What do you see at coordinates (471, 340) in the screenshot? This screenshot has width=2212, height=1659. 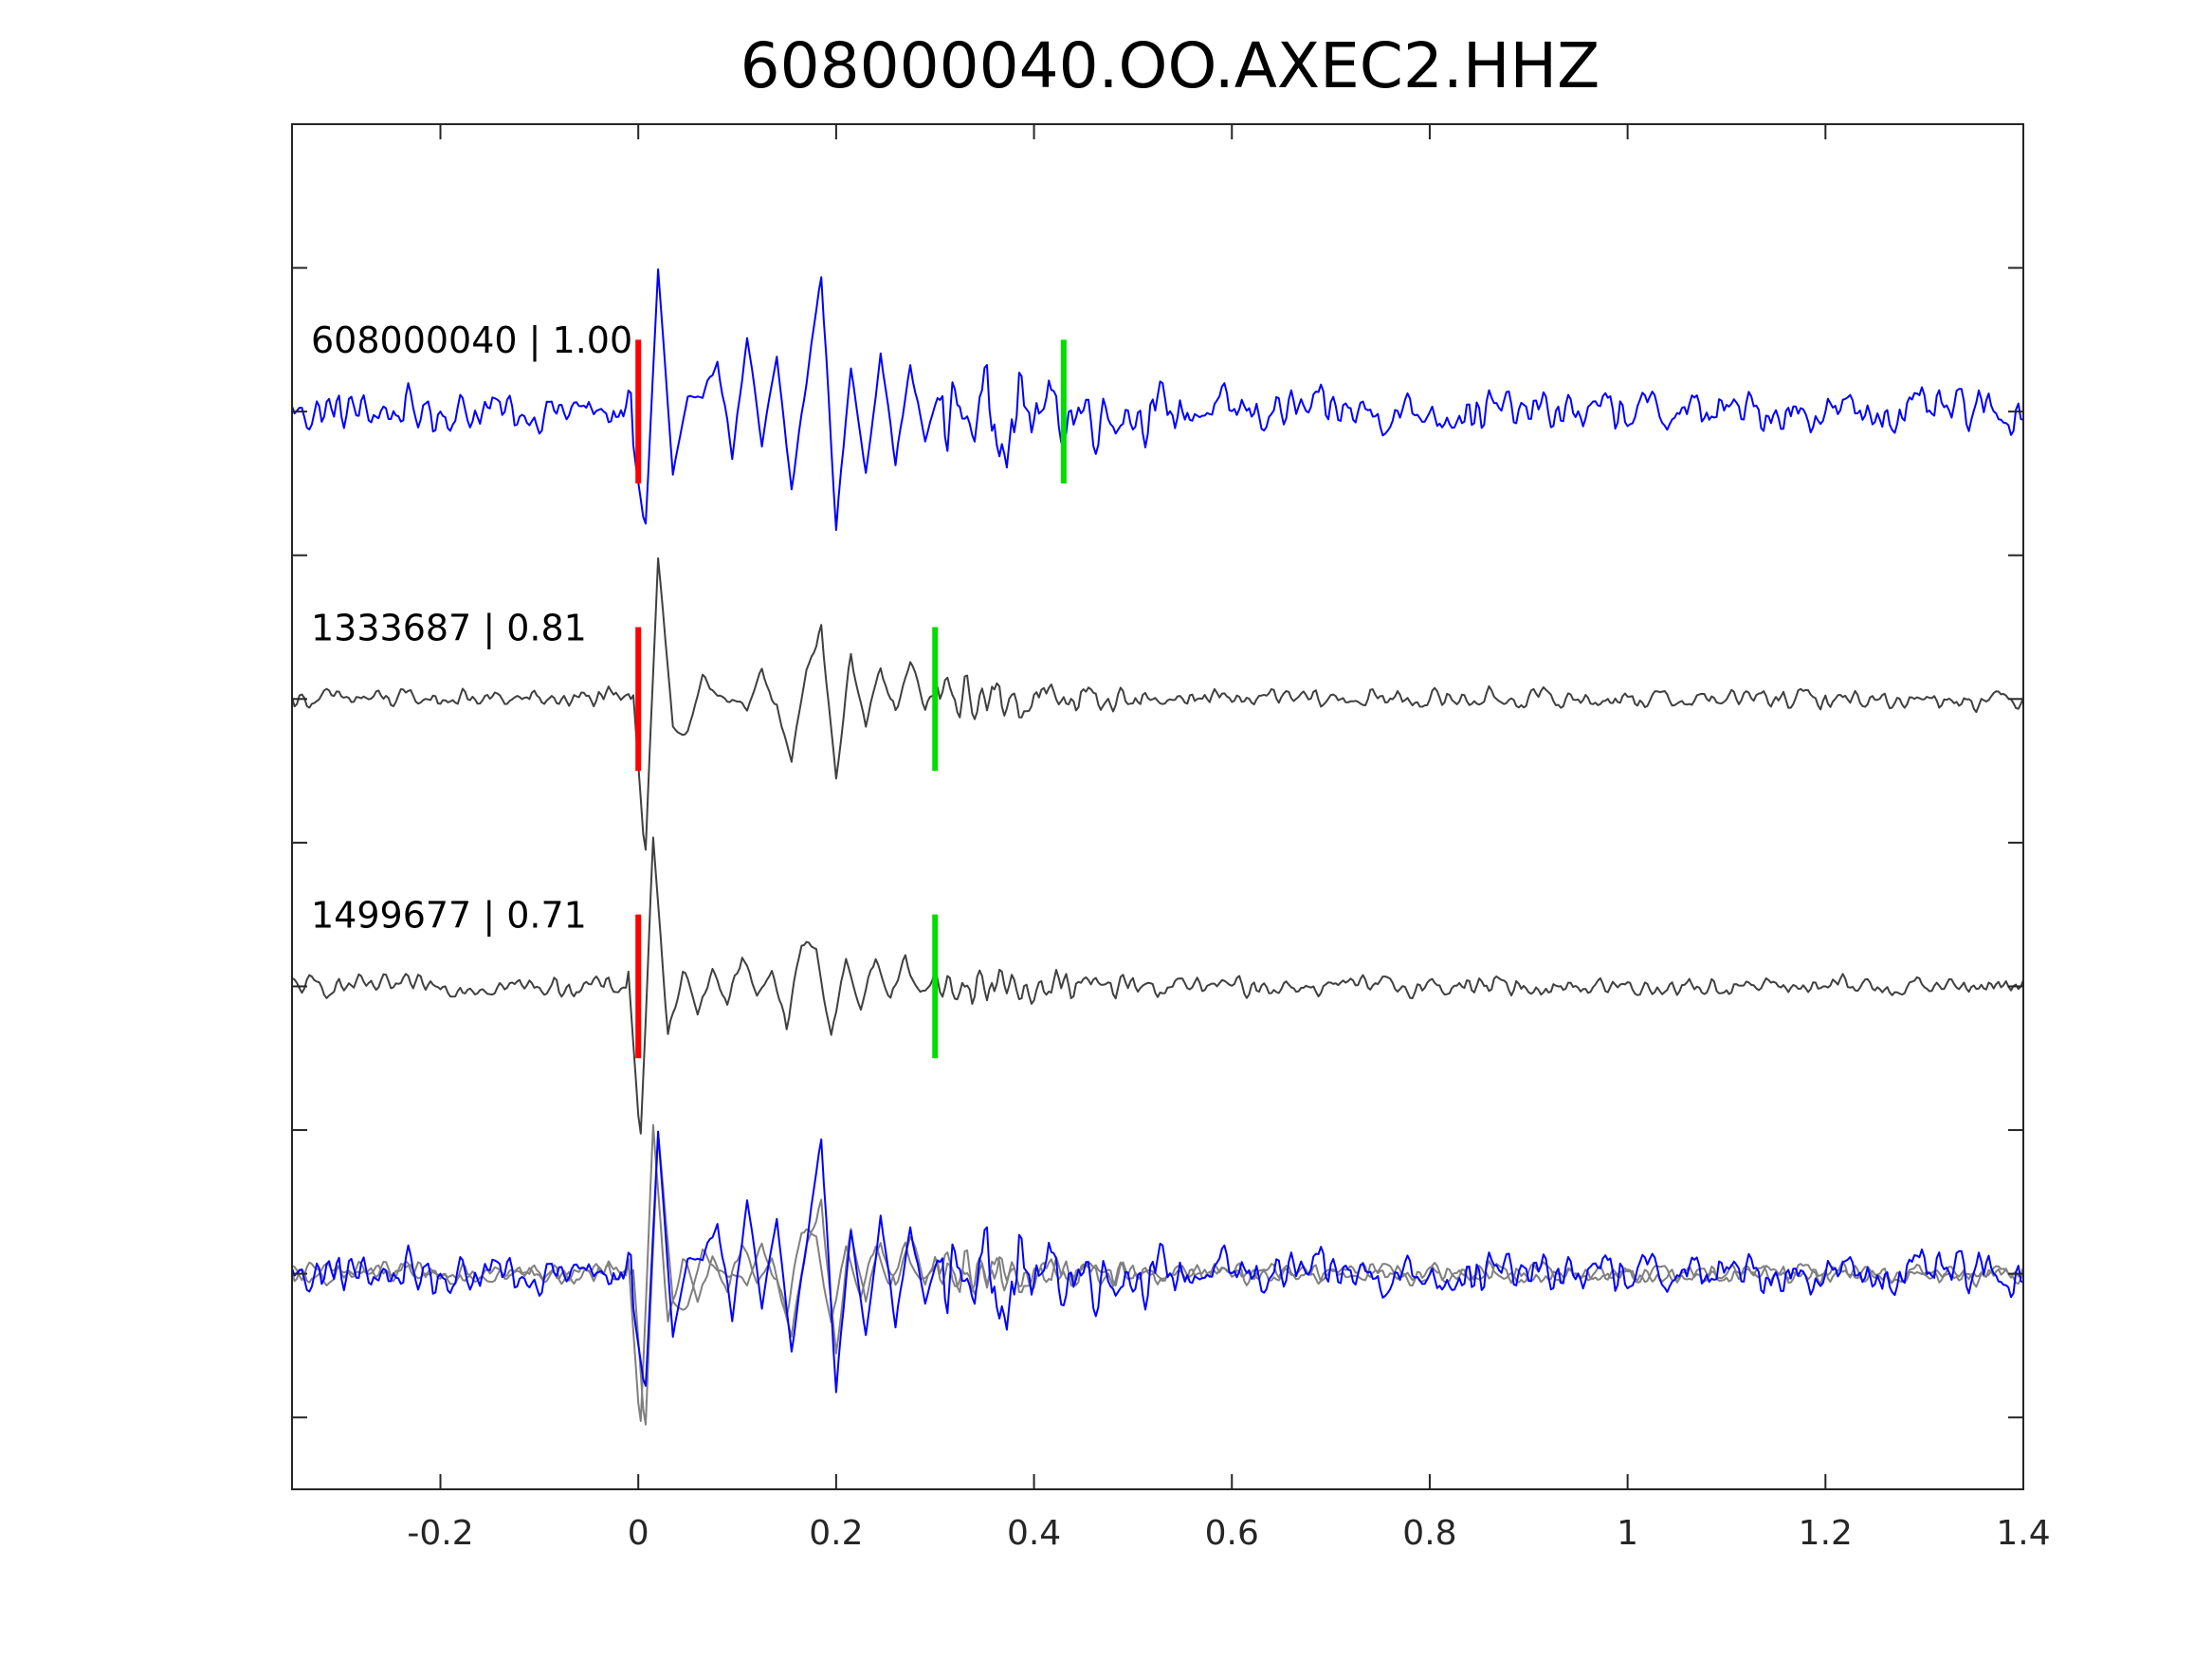 I see `trace-label-608000040: 608000040 | 1.00` at bounding box center [471, 340].